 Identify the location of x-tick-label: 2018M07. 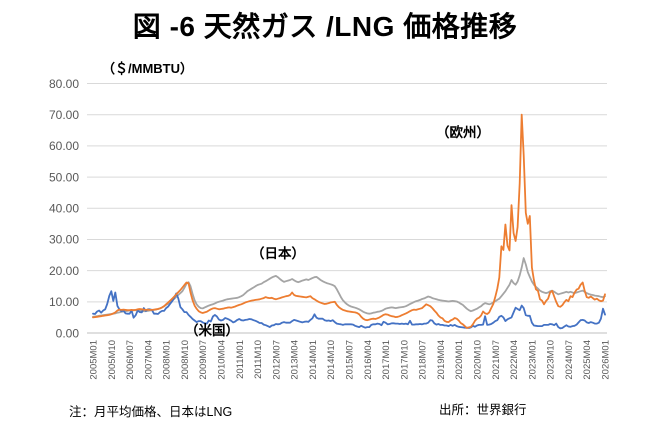
(423, 360).